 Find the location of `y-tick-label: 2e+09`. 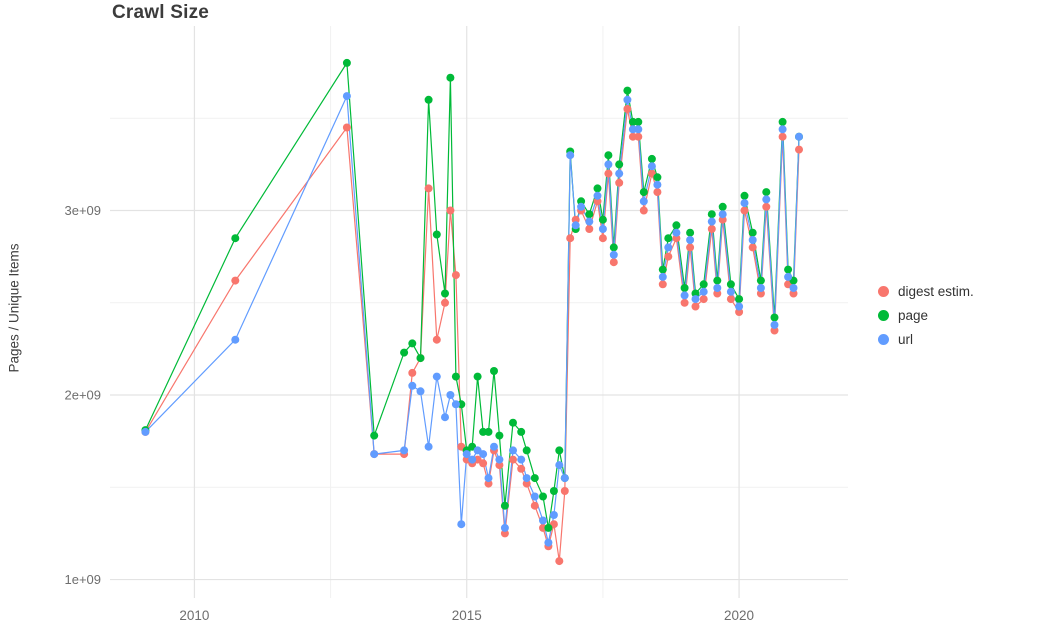

y-tick-label: 2e+09 is located at coordinates (82, 395).